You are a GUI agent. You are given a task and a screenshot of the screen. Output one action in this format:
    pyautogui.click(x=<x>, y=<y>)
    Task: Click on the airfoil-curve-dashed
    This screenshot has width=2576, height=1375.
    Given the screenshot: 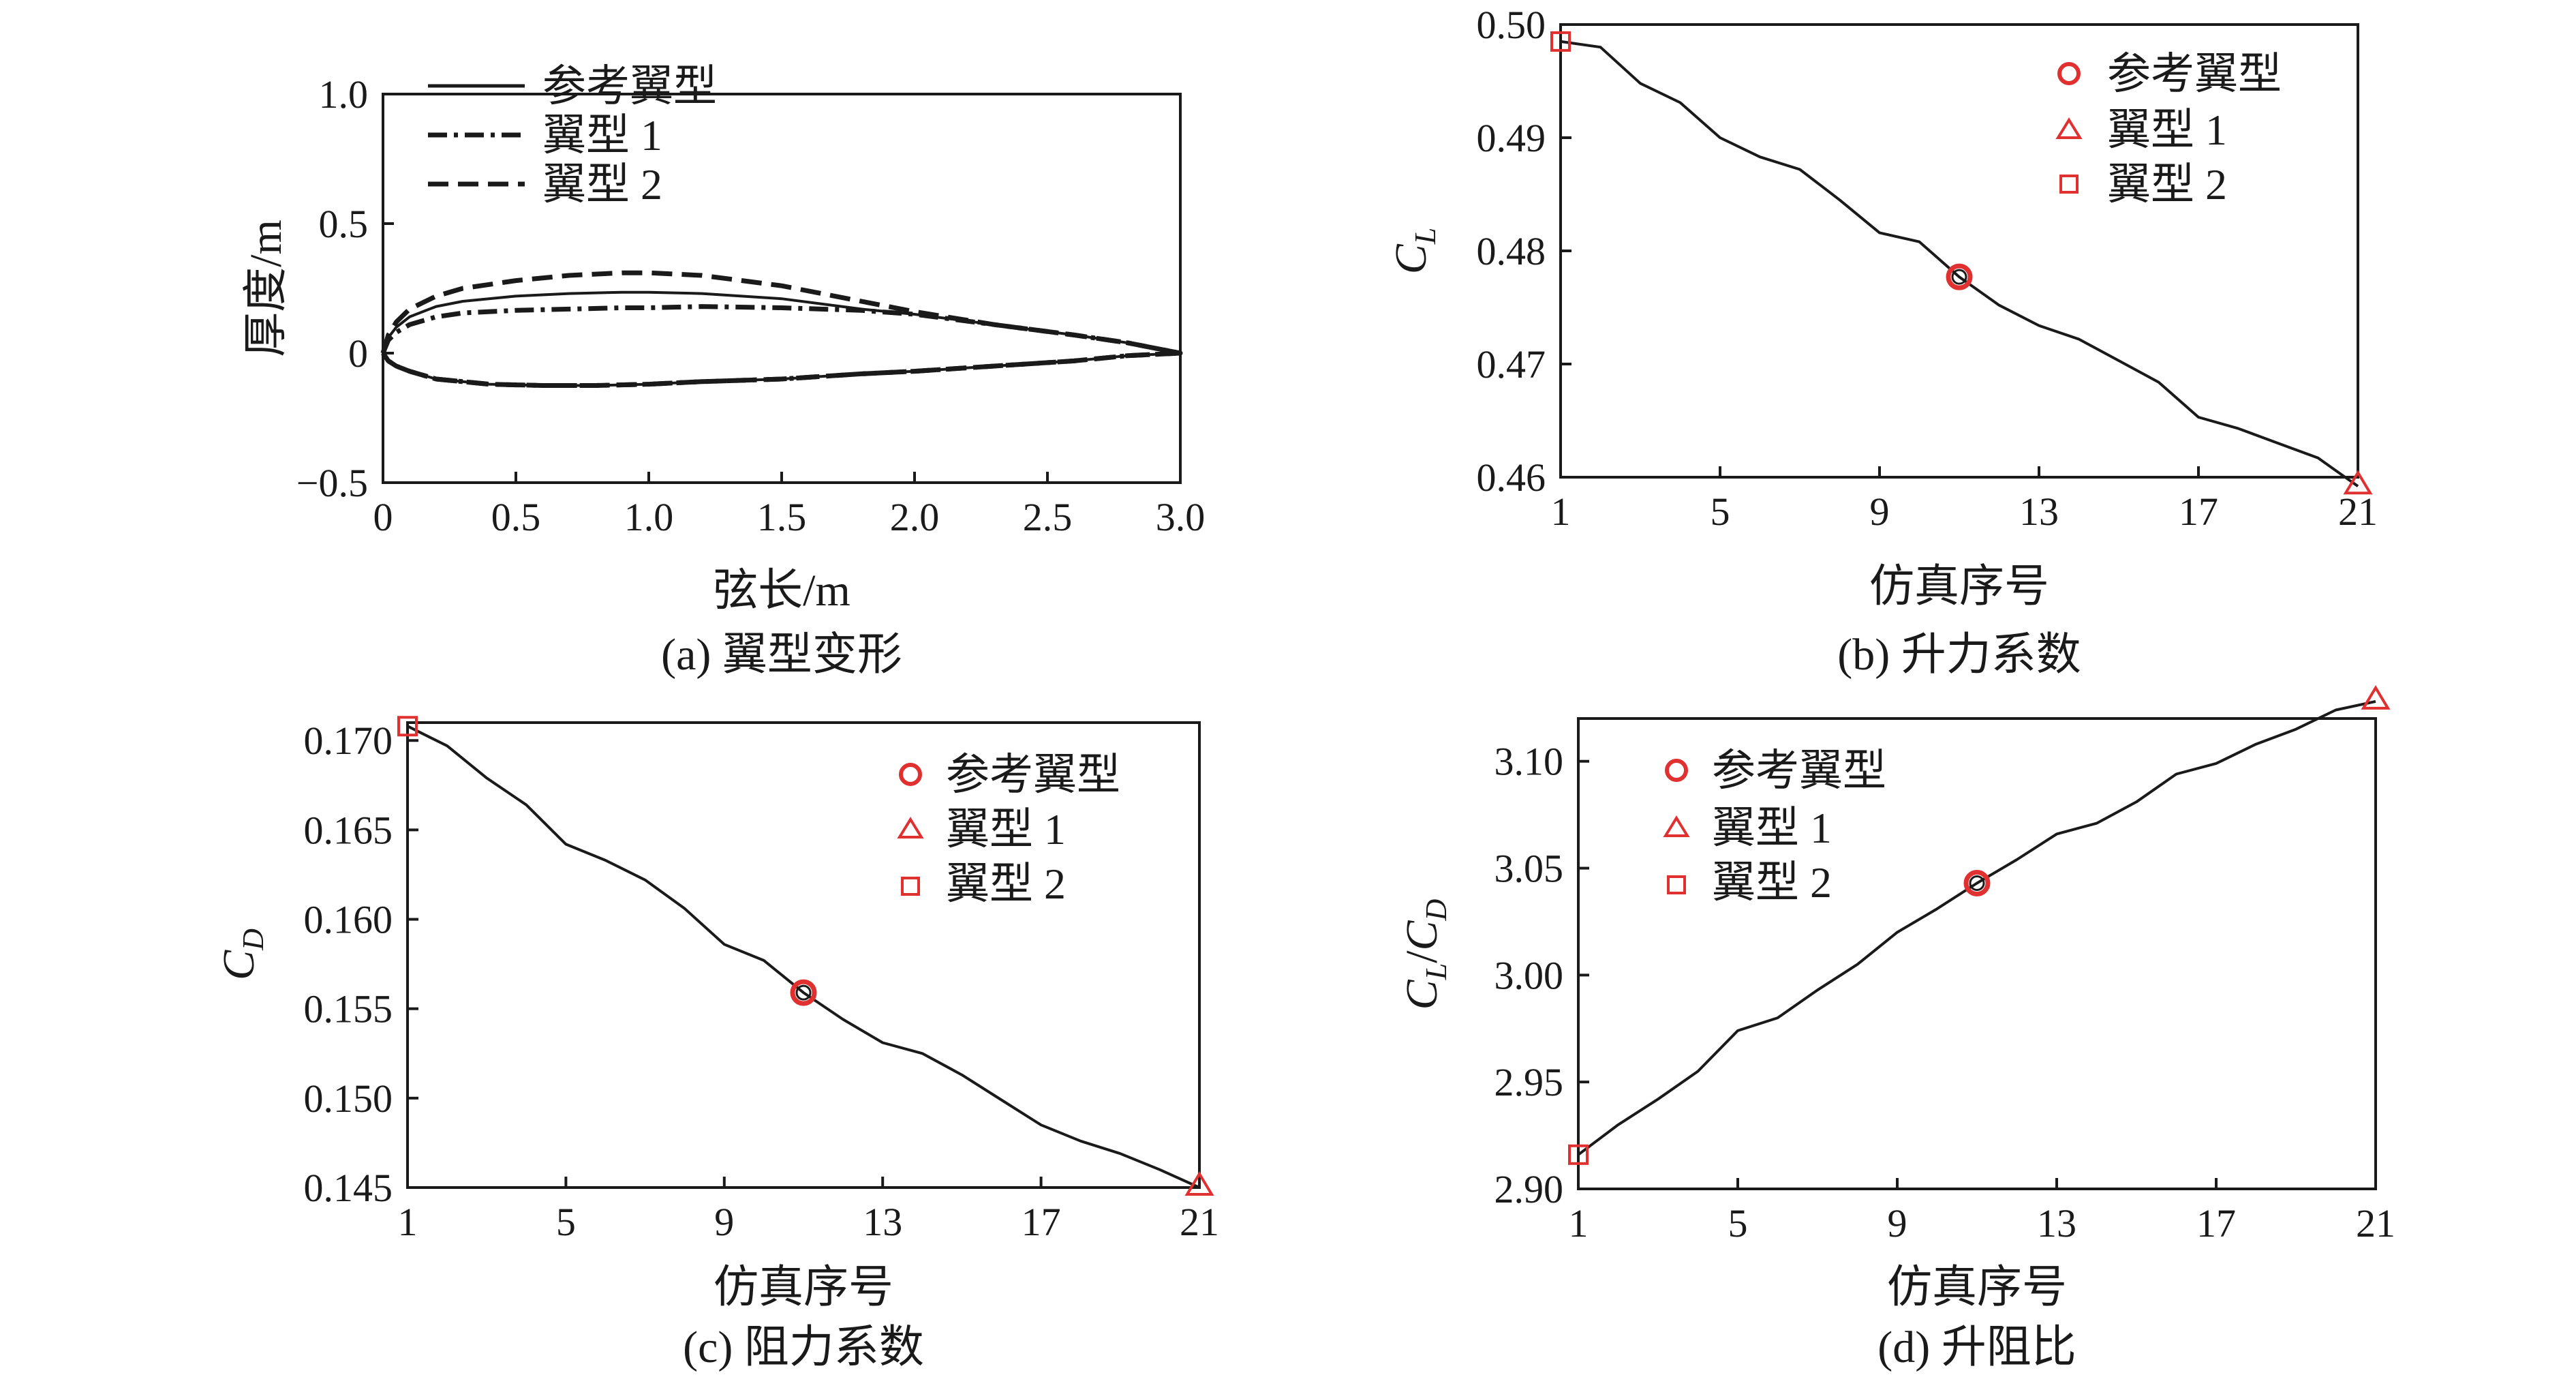 What is the action you would take?
    pyautogui.click(x=782, y=329)
    